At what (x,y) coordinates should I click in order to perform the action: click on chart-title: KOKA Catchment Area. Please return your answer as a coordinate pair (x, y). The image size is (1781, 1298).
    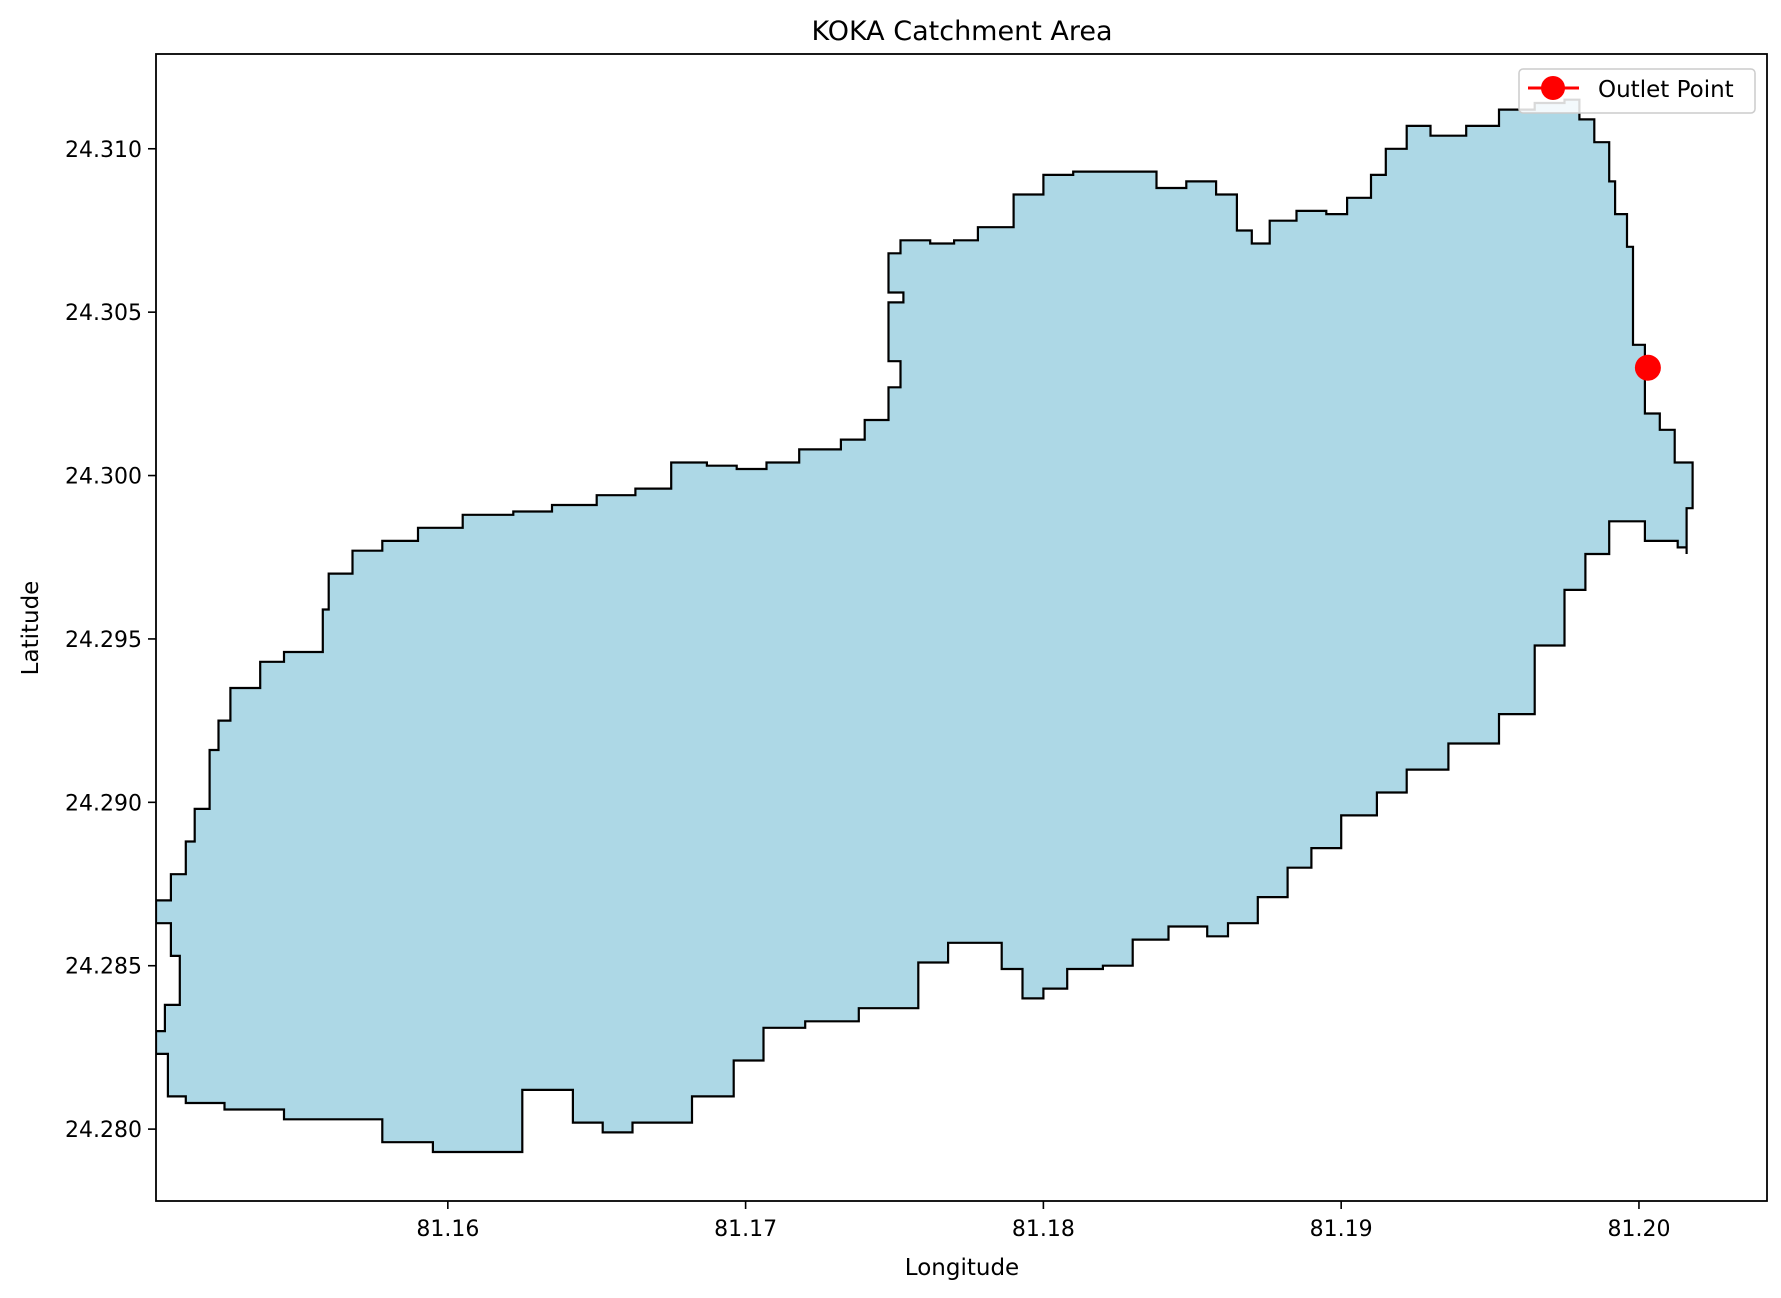
    Looking at the image, I should click on (961, 31).